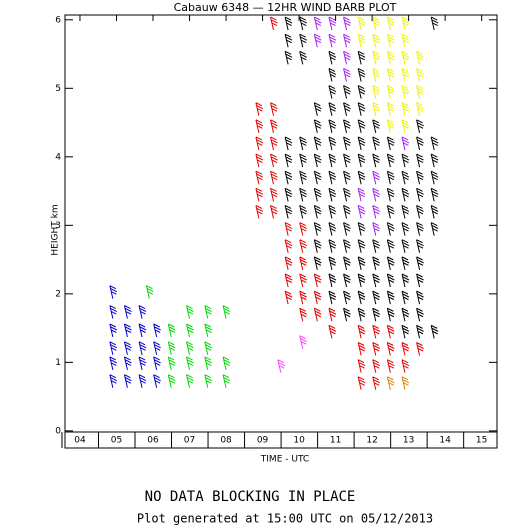  I want to click on y-tick-label: 0, so click(58, 431).